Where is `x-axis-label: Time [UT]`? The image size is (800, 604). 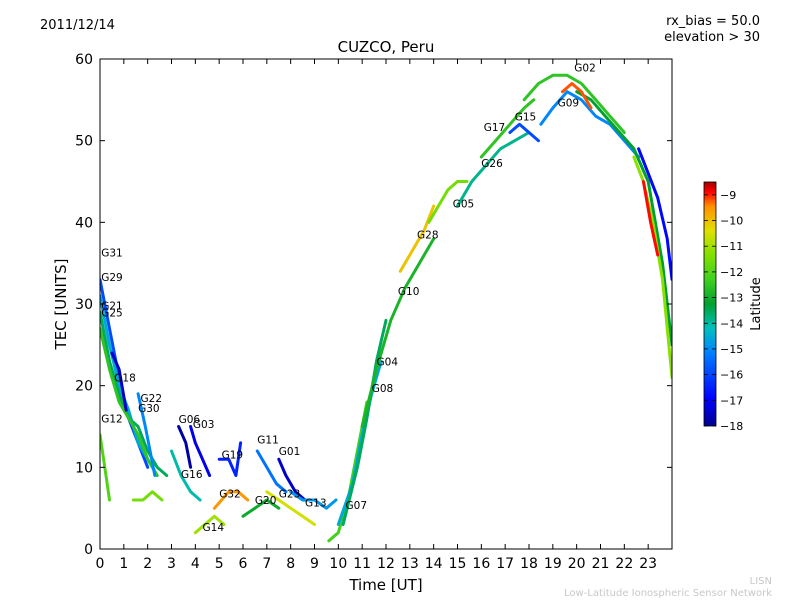 x-axis-label: Time [UT] is located at coordinates (385, 585).